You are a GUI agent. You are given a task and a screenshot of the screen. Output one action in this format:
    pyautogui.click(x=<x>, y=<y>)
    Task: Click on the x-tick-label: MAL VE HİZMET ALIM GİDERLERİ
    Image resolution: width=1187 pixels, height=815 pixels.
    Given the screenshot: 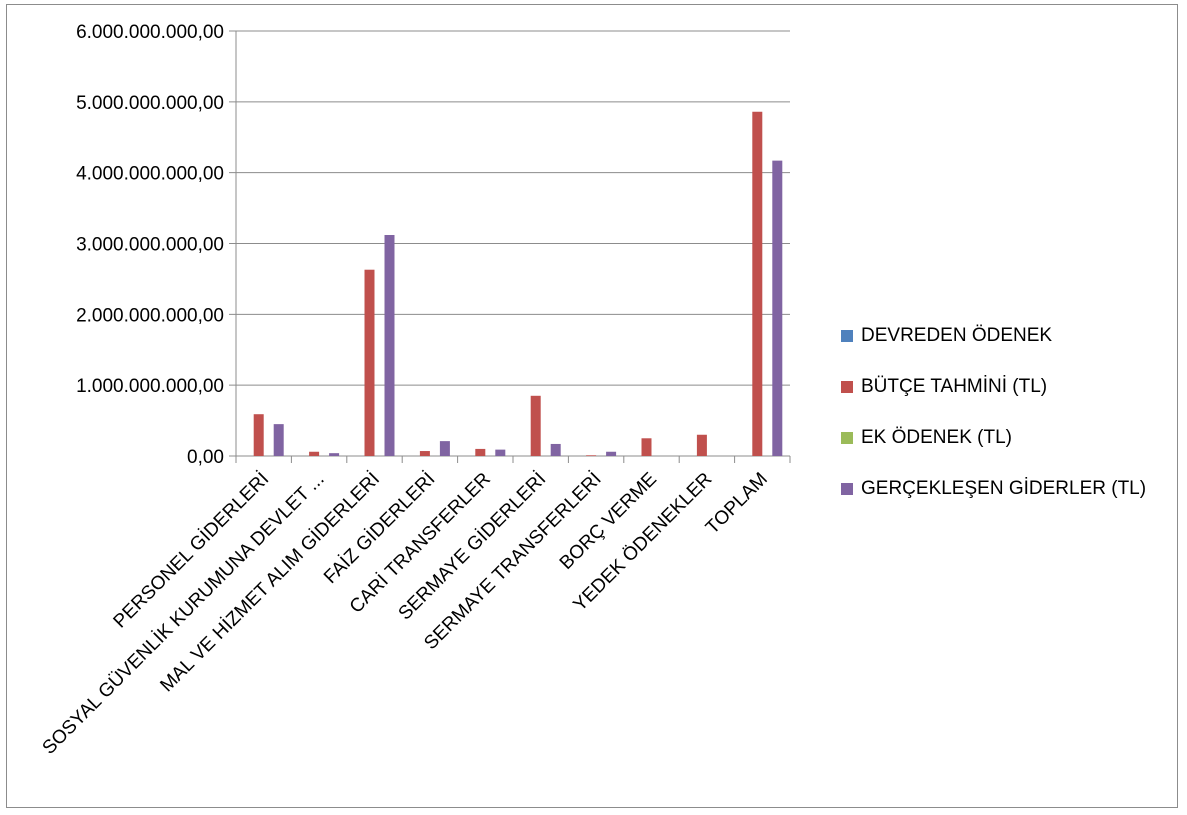 What is the action you would take?
    pyautogui.click(x=270, y=583)
    